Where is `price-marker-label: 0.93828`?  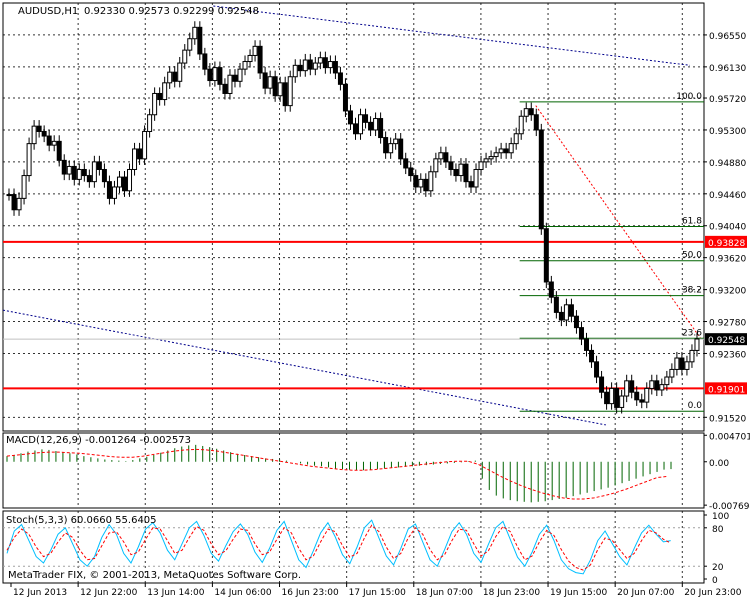
price-marker-label: 0.93828 is located at coordinates (726, 244).